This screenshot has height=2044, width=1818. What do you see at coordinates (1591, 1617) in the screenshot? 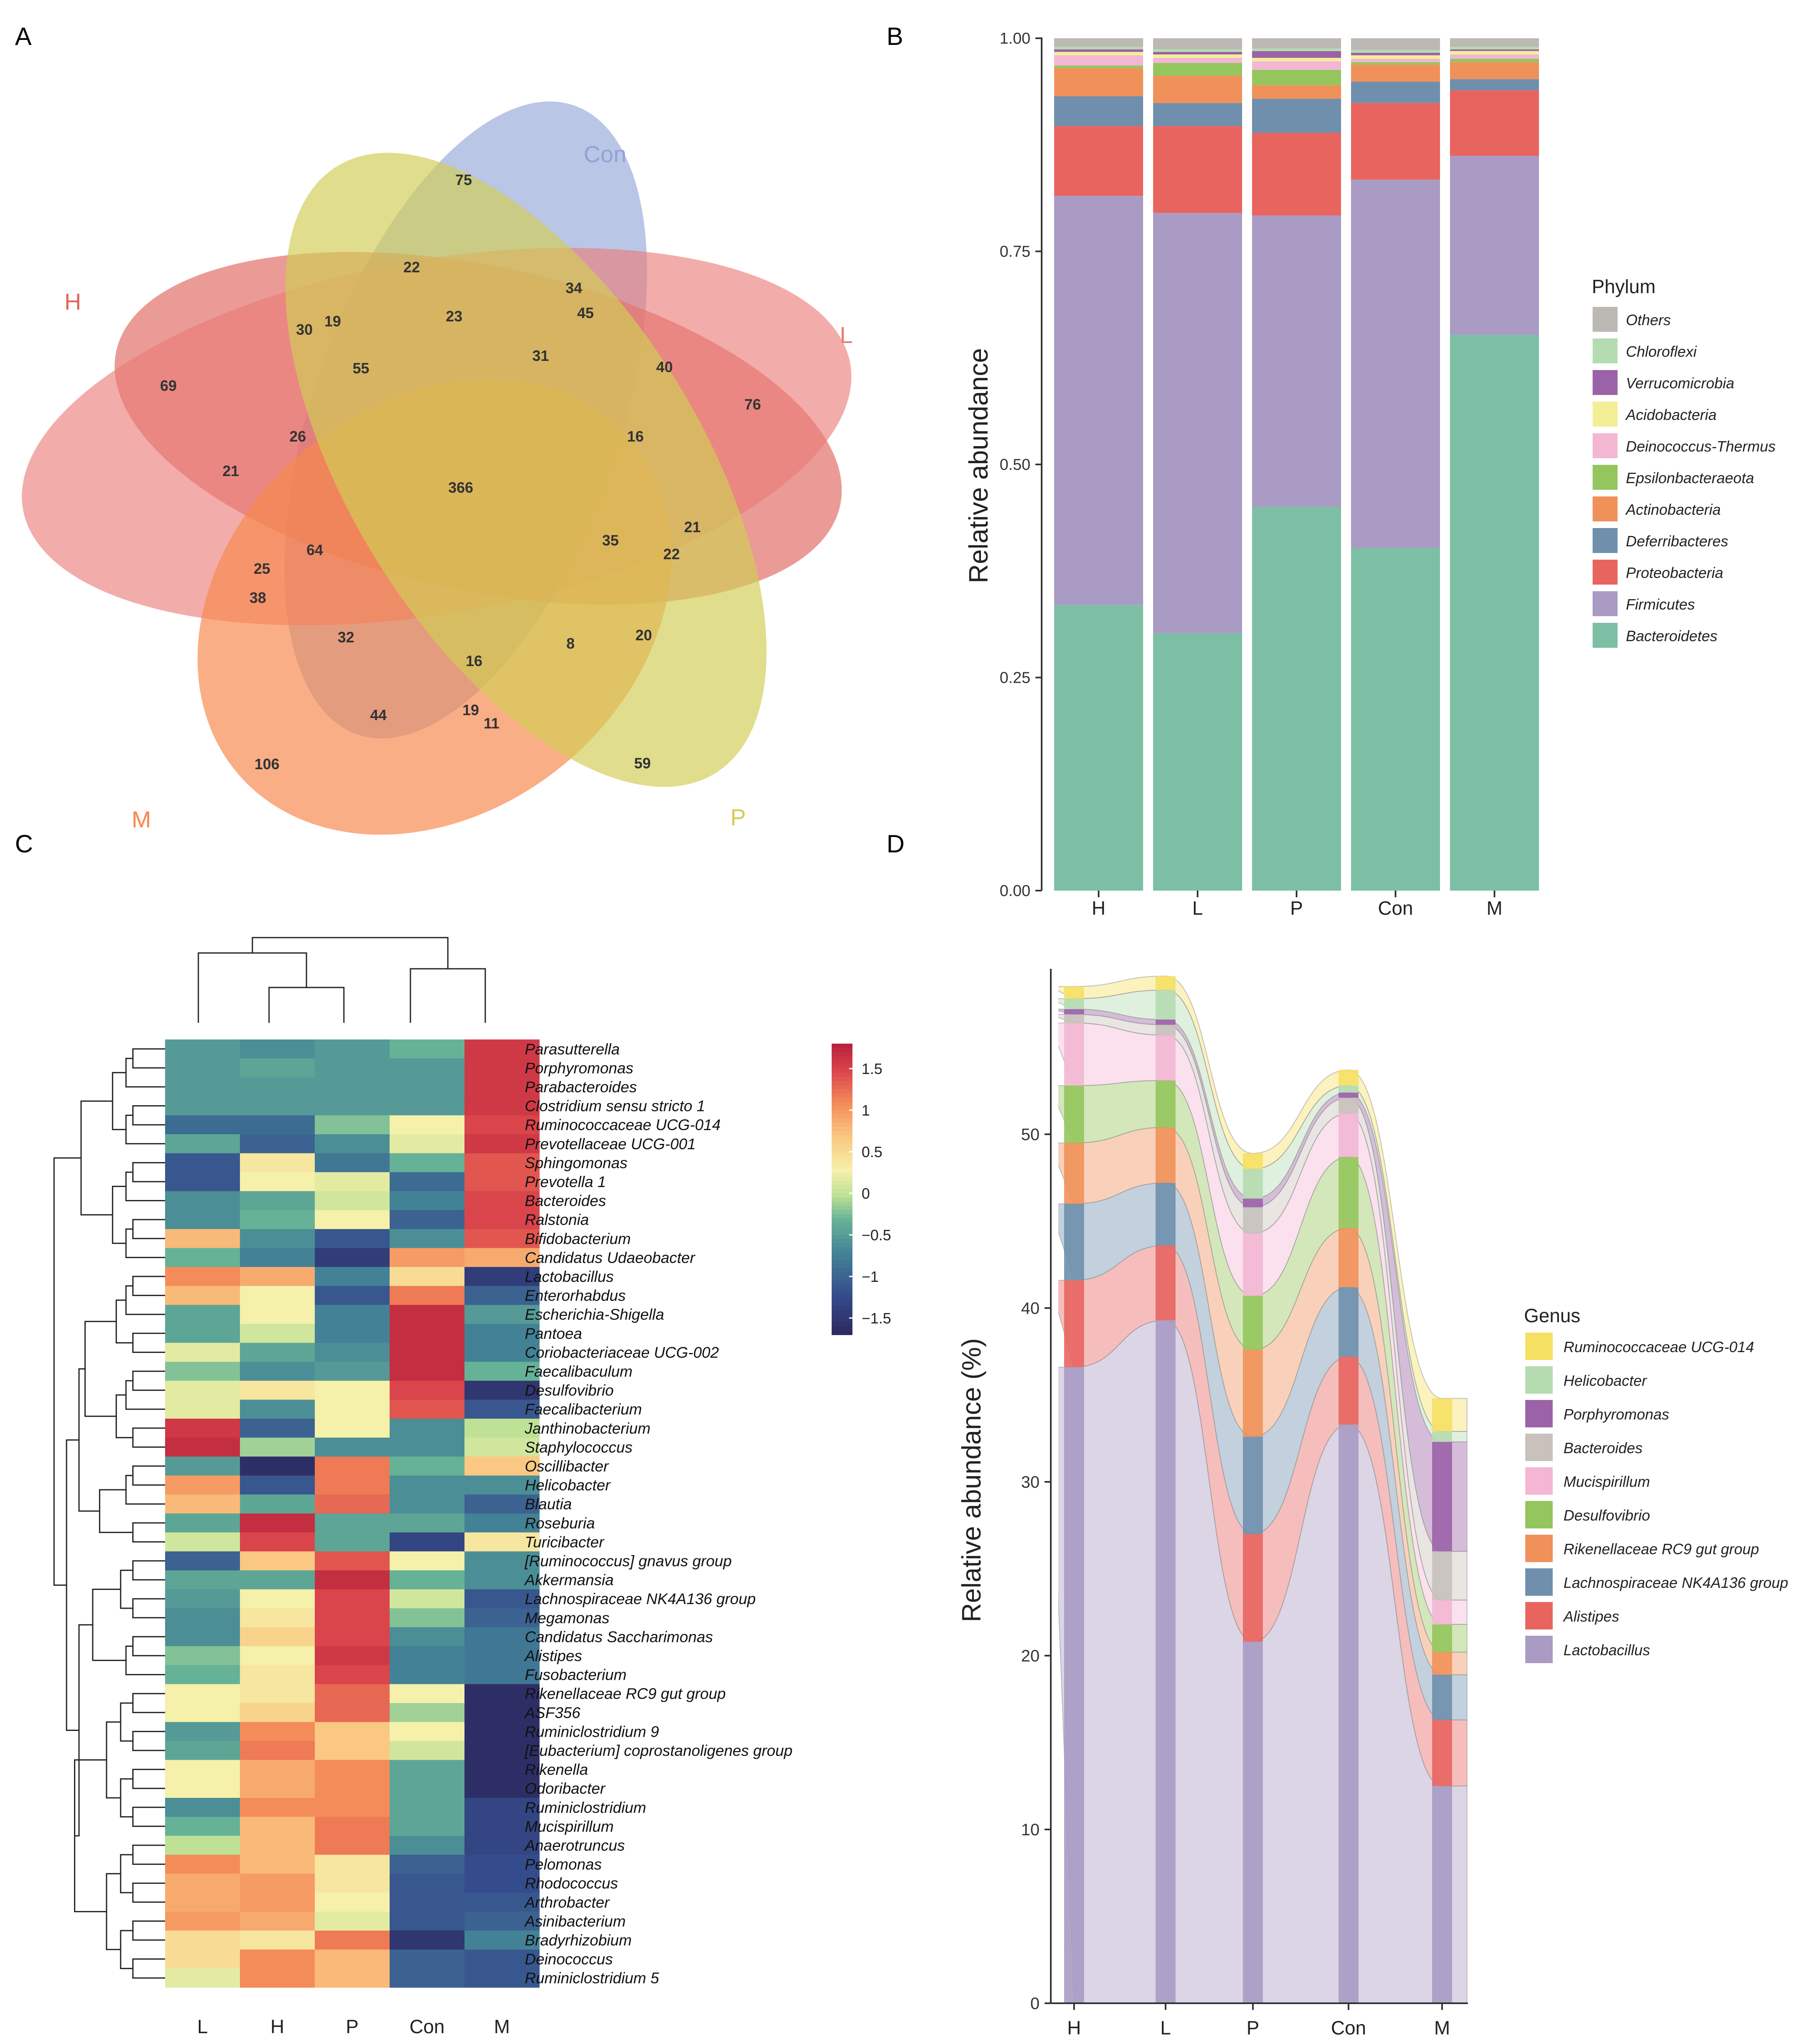
I see `genus-legend-label-alistipes: Alistipes` at bounding box center [1591, 1617].